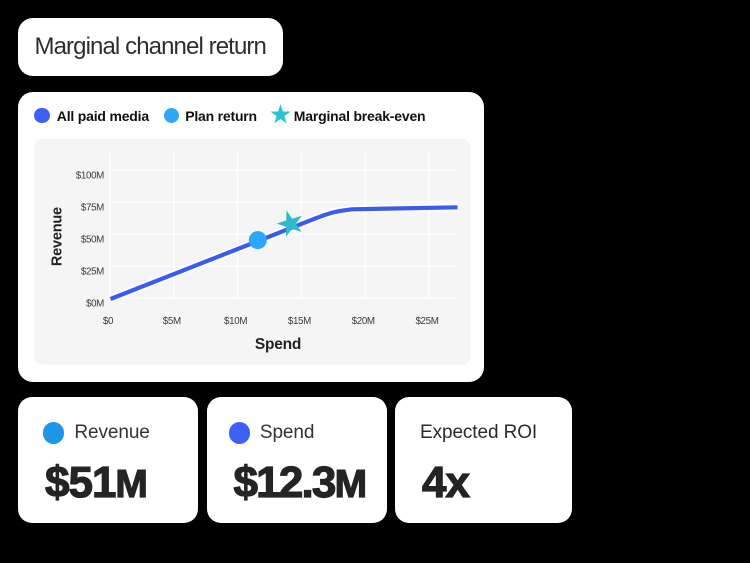 This screenshot has width=750, height=563. I want to click on svg-text: $5M, so click(172, 321).